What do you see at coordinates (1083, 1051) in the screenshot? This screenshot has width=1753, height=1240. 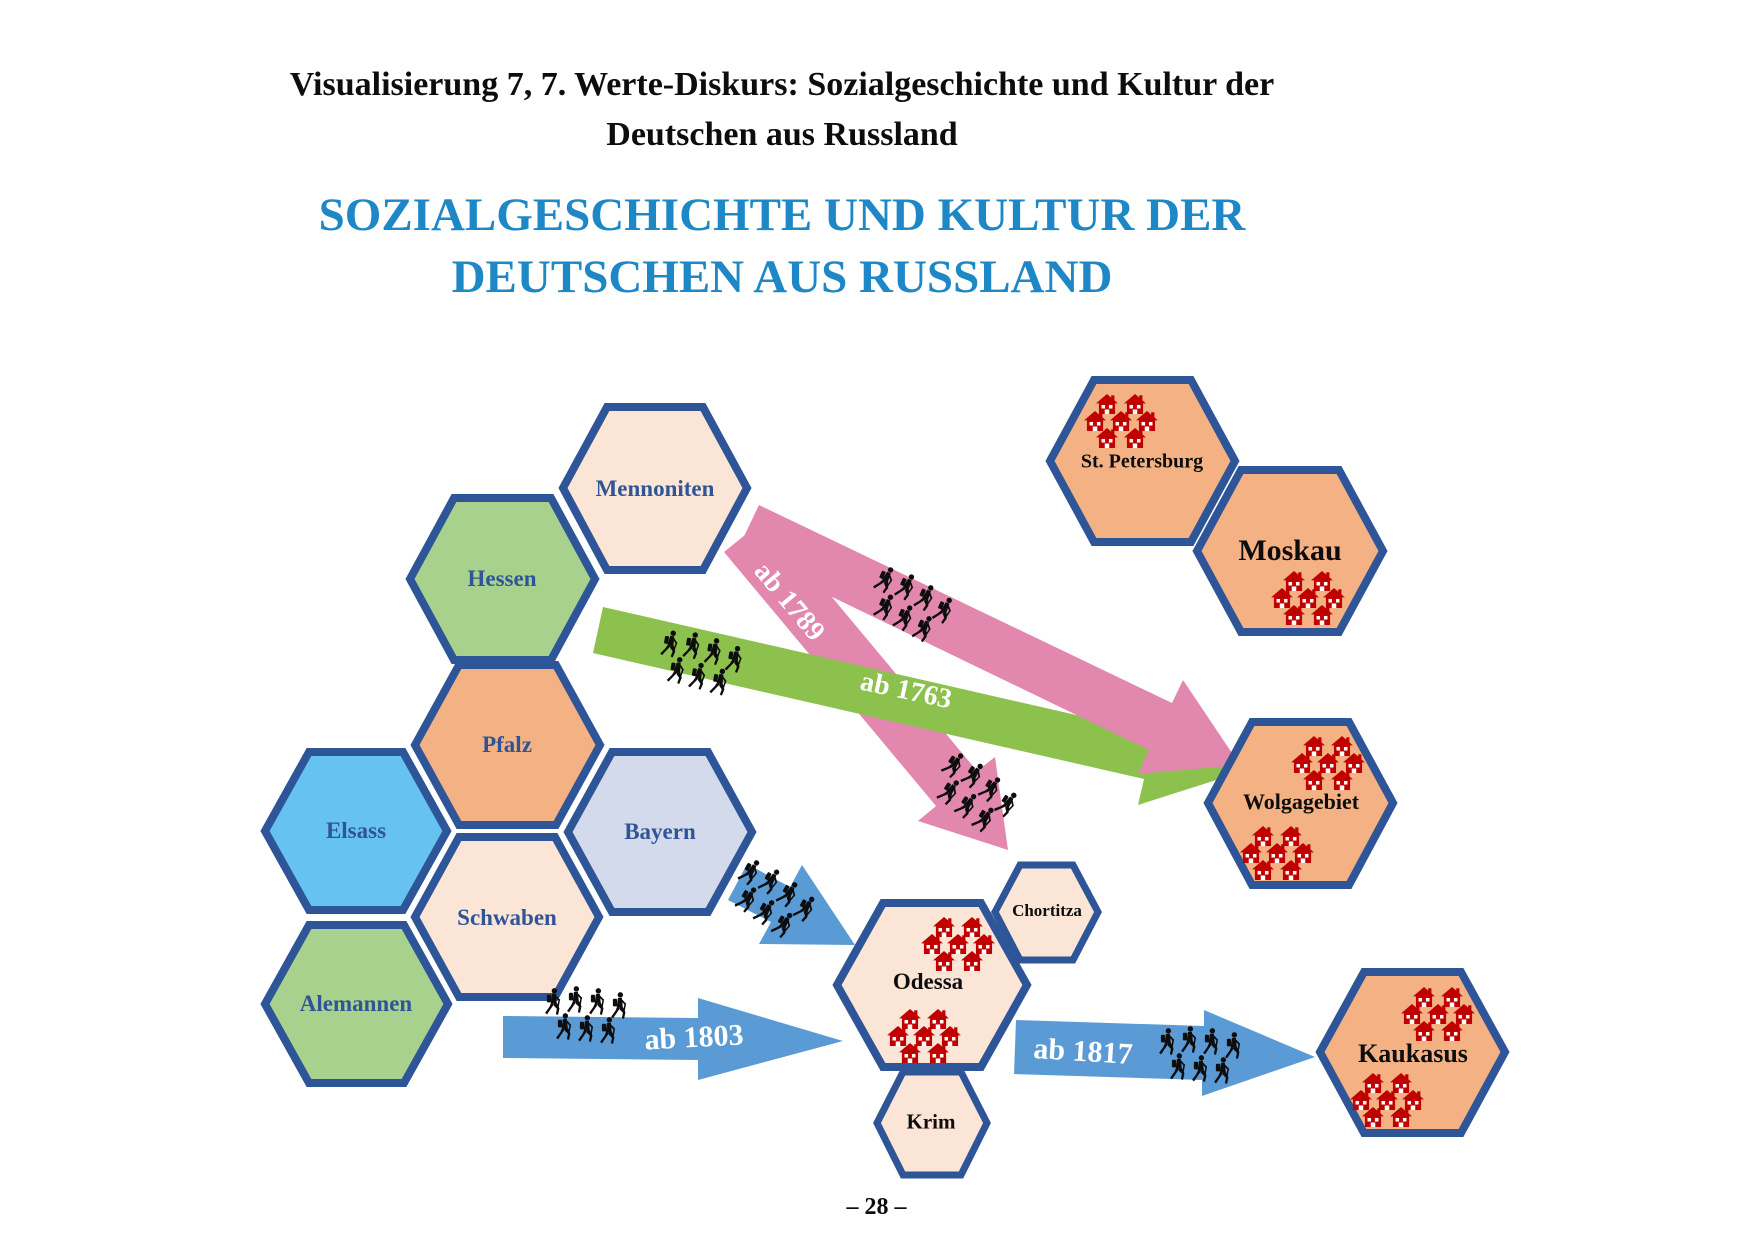 I see `migration-label-ab-1817: ab 1817` at bounding box center [1083, 1051].